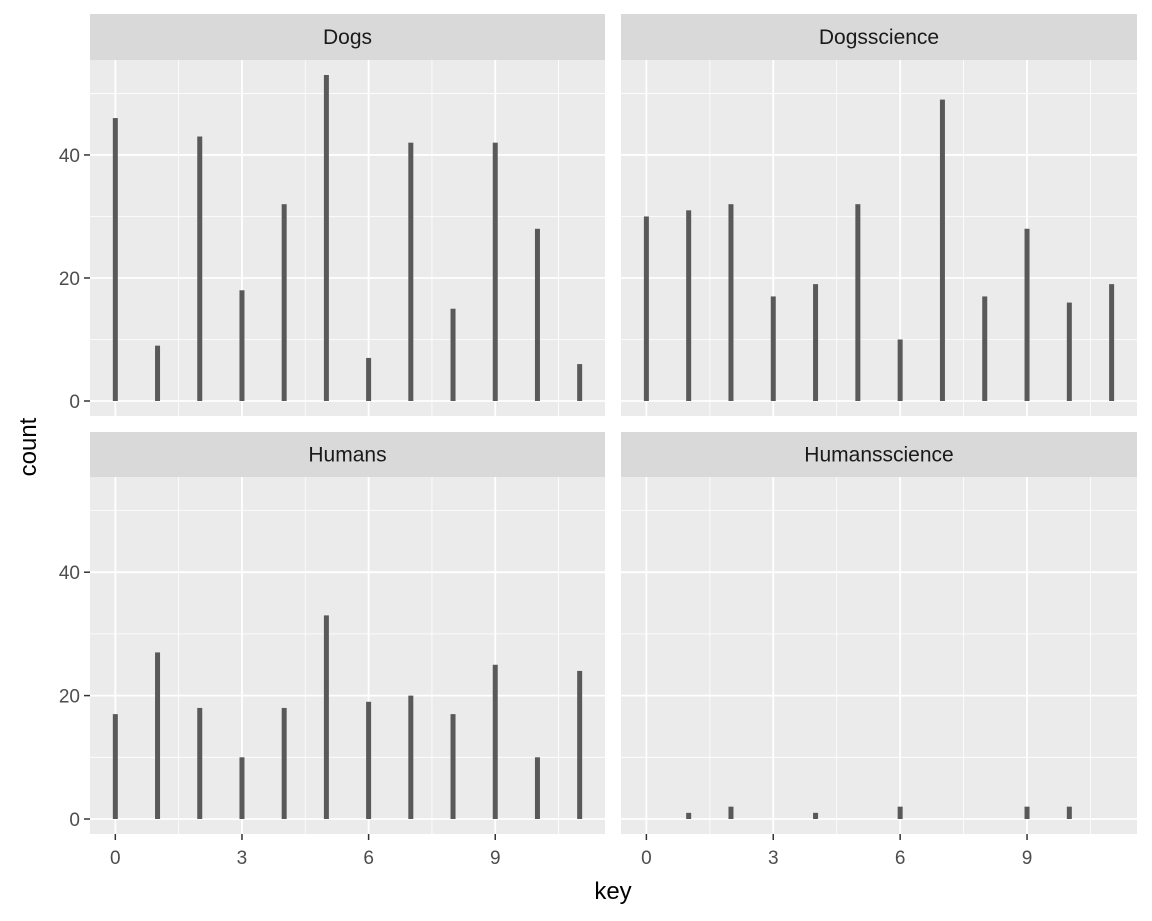 Image resolution: width=1152 pixels, height=921 pixels. Describe the element at coordinates (571, 851) in the screenshot. I see `x-ticks-layer: 0 3 6 9 0 3 6 9` at that location.